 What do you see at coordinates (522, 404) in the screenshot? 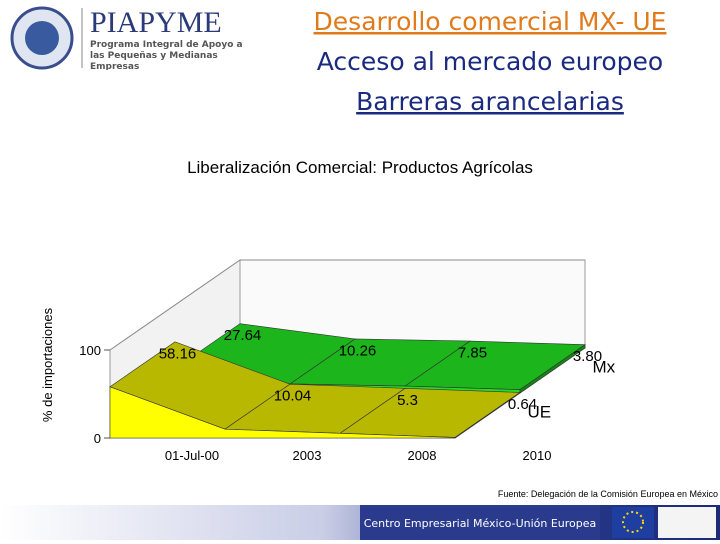
I see `data-label: 0.64` at bounding box center [522, 404].